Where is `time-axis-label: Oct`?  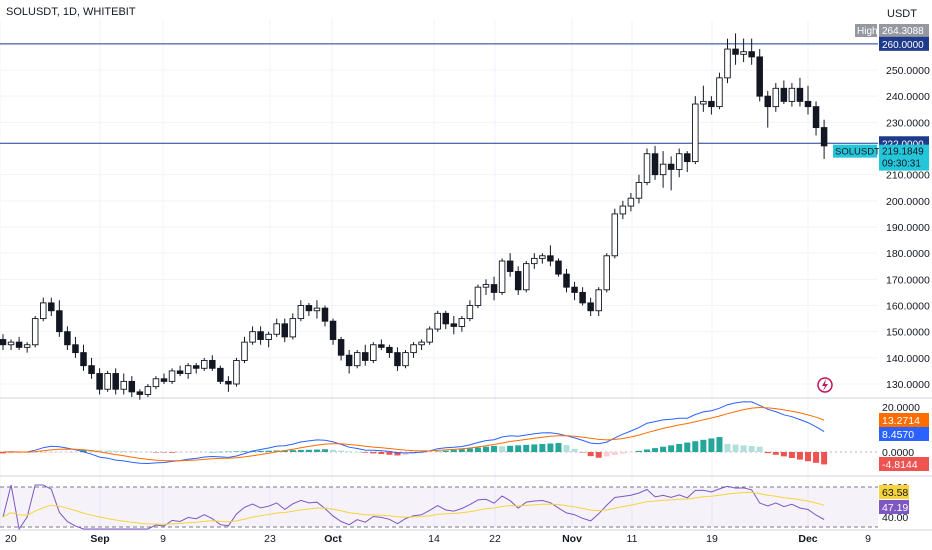 time-axis-label: Oct is located at coordinates (333, 539).